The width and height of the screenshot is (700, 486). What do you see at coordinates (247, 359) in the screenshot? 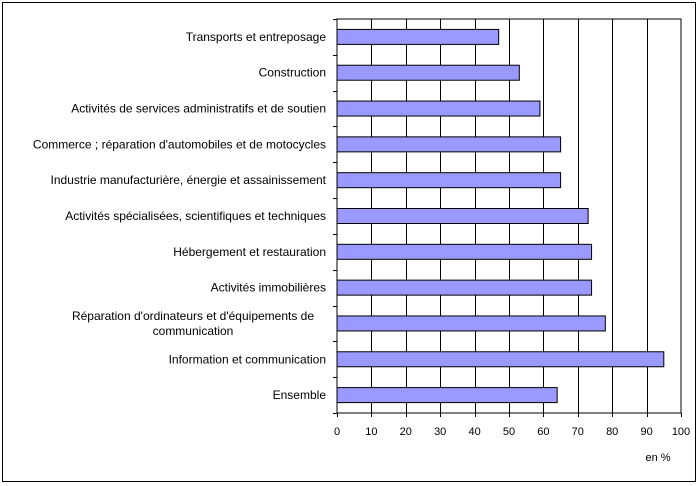
I see `category-label: Information et communication` at bounding box center [247, 359].